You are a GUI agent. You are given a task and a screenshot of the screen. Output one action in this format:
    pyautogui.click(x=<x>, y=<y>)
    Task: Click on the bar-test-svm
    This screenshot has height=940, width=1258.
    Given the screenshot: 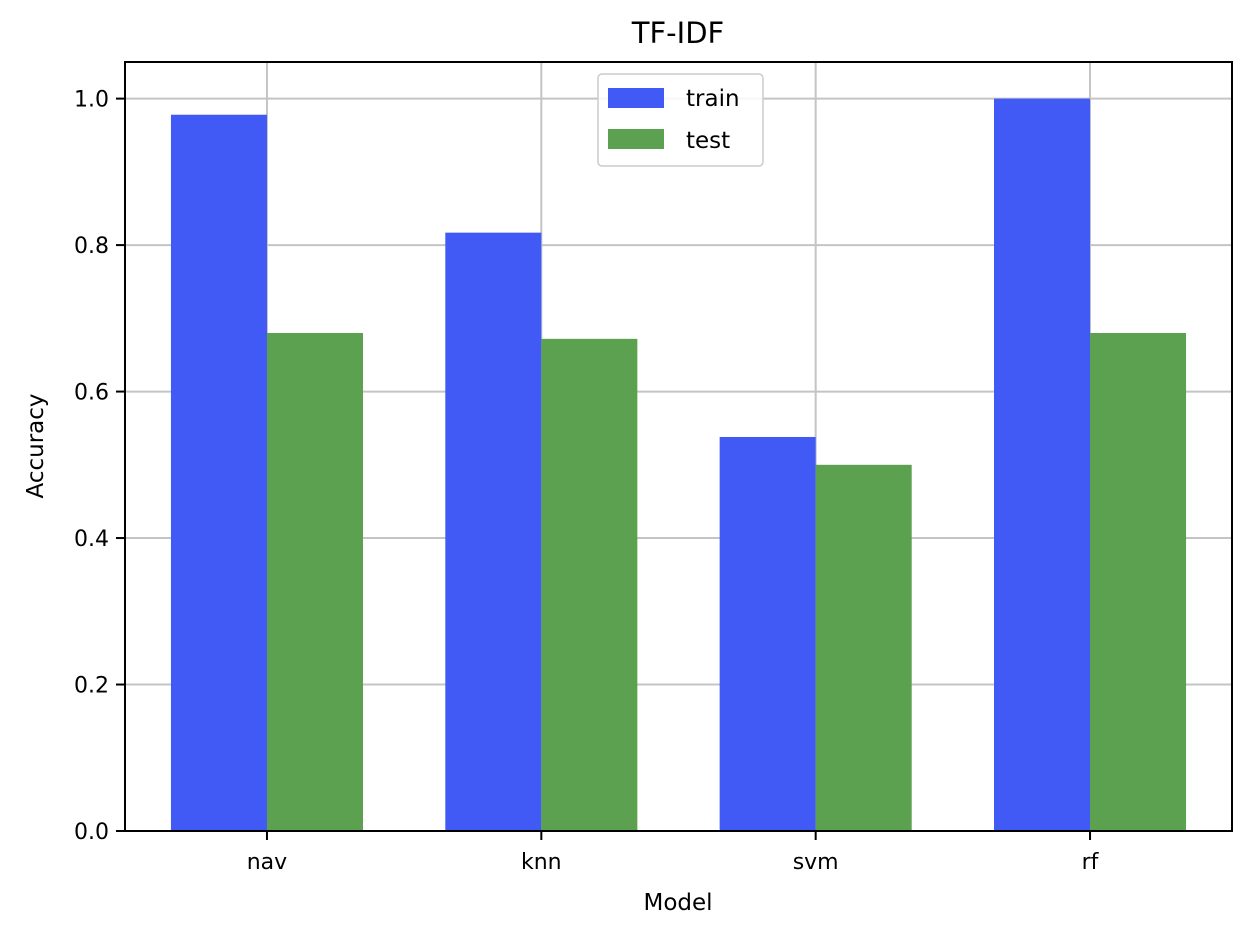 What is the action you would take?
    pyautogui.click(x=863, y=647)
    